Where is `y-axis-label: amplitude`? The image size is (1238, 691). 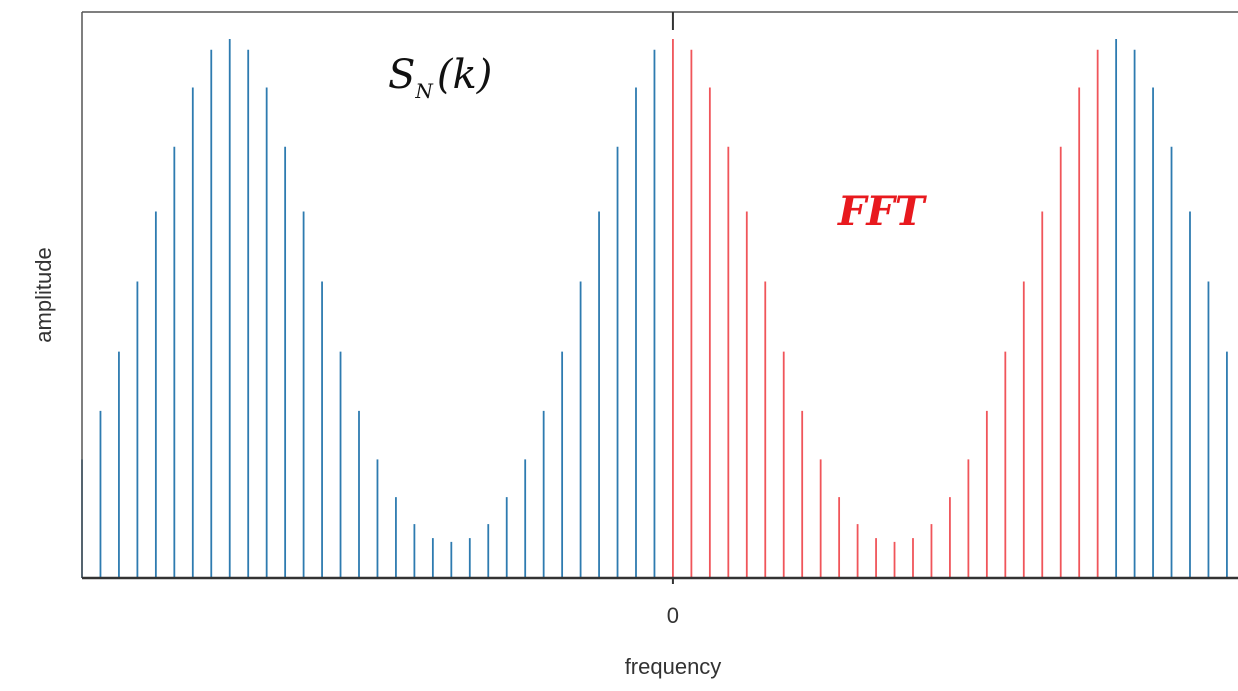 y-axis-label: amplitude is located at coordinates (43, 294).